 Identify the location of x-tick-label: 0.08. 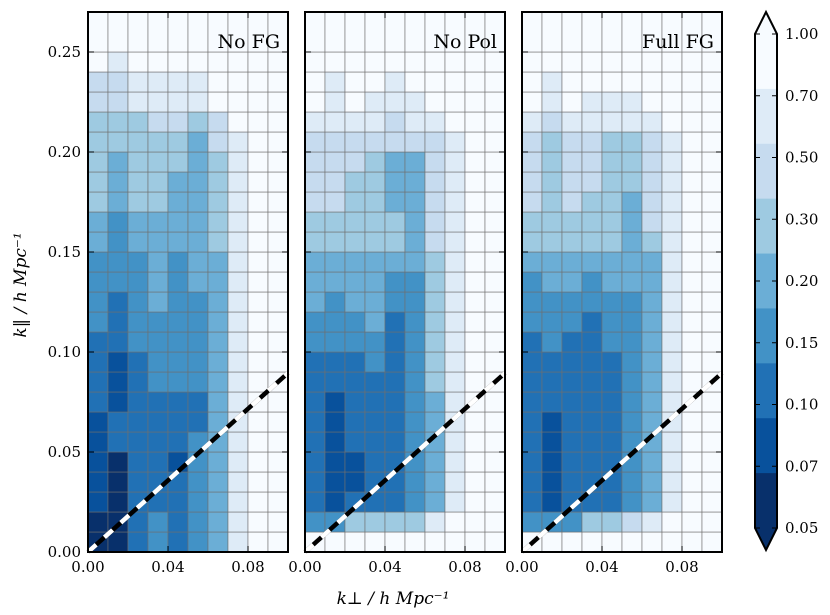
(247, 567).